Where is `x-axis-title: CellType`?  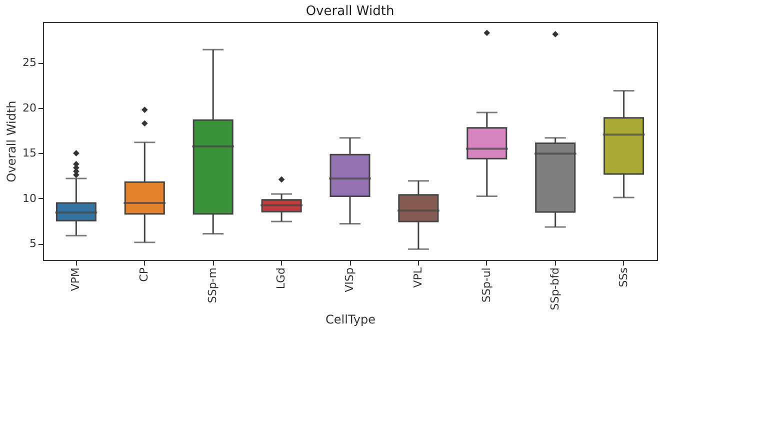 x-axis-title: CellType is located at coordinates (351, 319).